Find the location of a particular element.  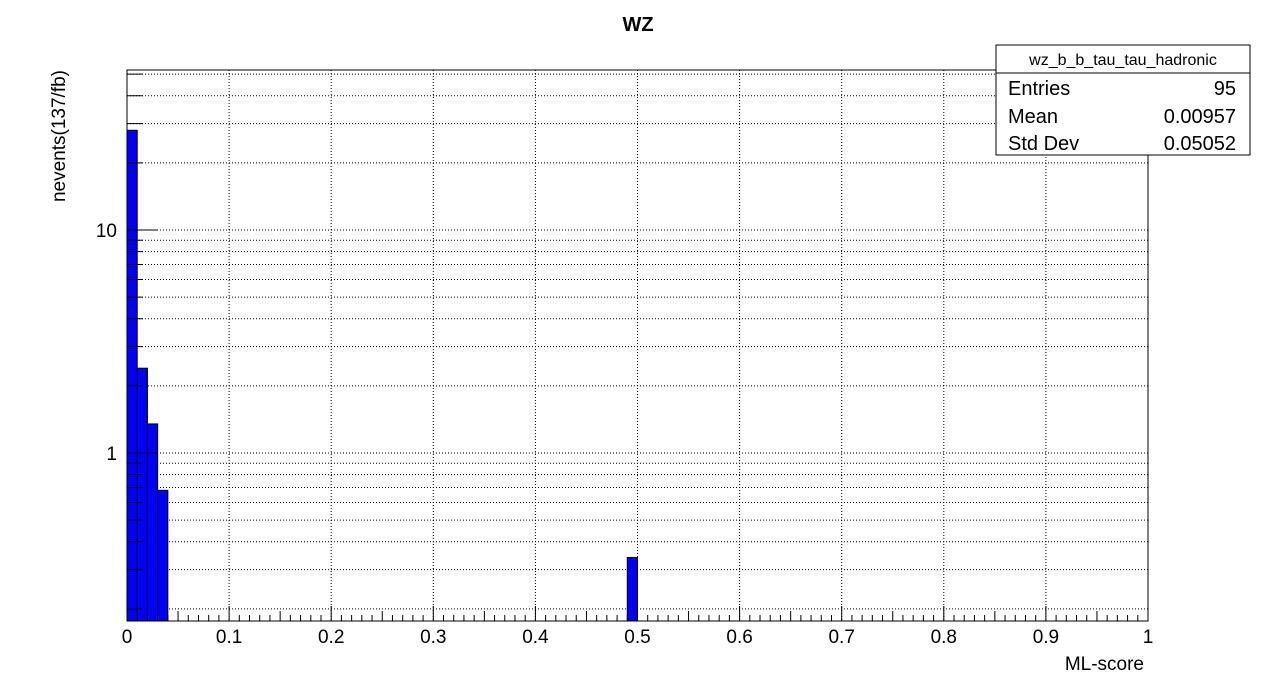

x-axis-title: ML-score is located at coordinates (1104, 664).